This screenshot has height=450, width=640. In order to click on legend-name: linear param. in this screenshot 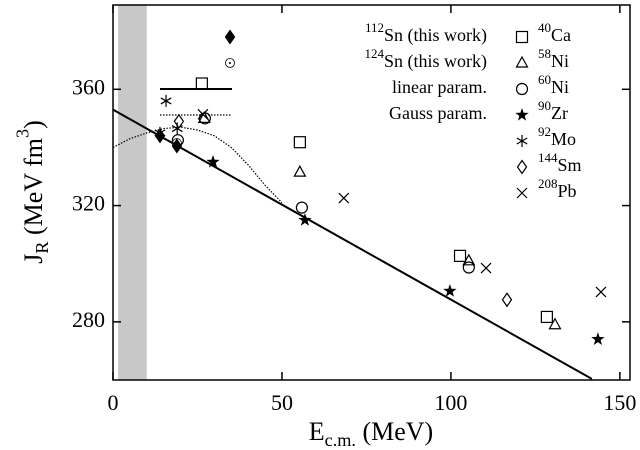, I will do `click(439, 87)`.